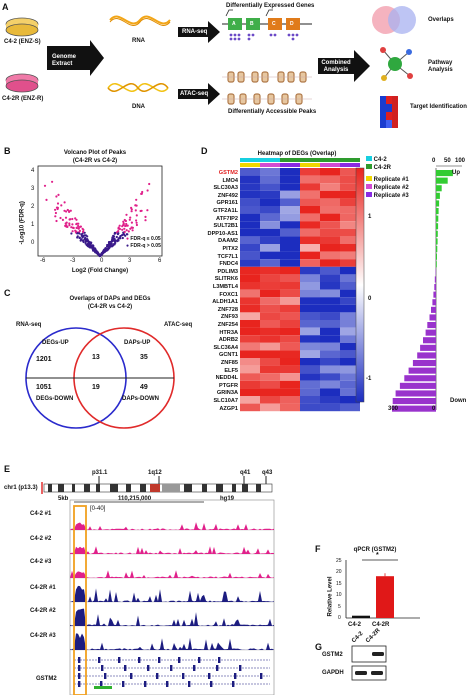 The width and height of the screenshot is (474, 695). I want to click on qpcr-xlabel-1: C4-2, so click(355, 625).